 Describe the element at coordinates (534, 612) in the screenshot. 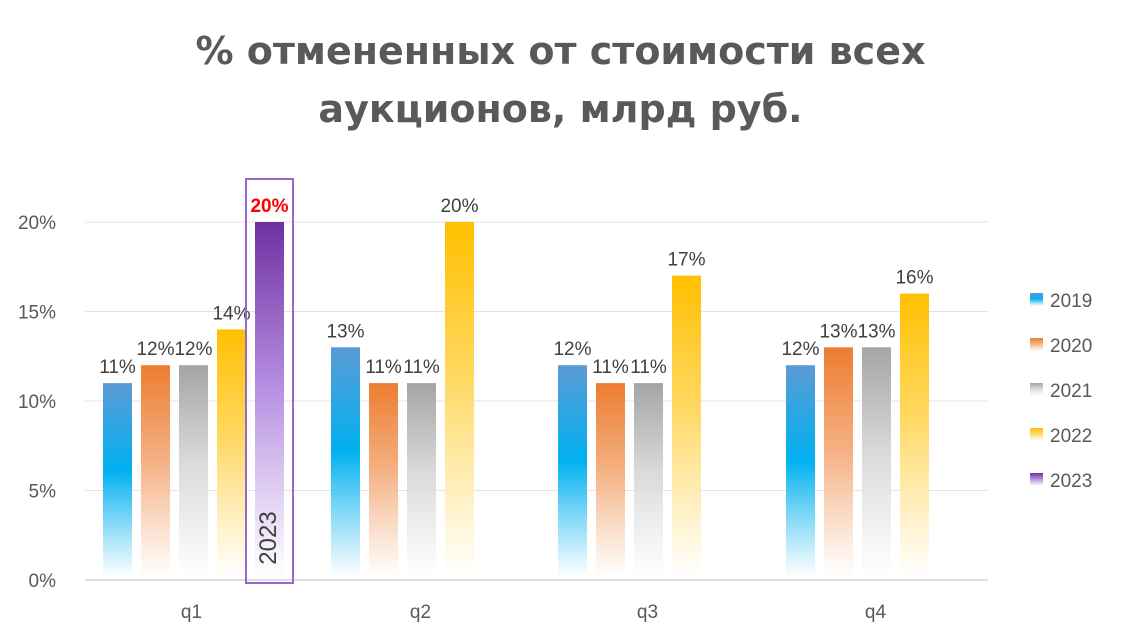

I see `x-axis: q1 q2 q3 q4` at that location.